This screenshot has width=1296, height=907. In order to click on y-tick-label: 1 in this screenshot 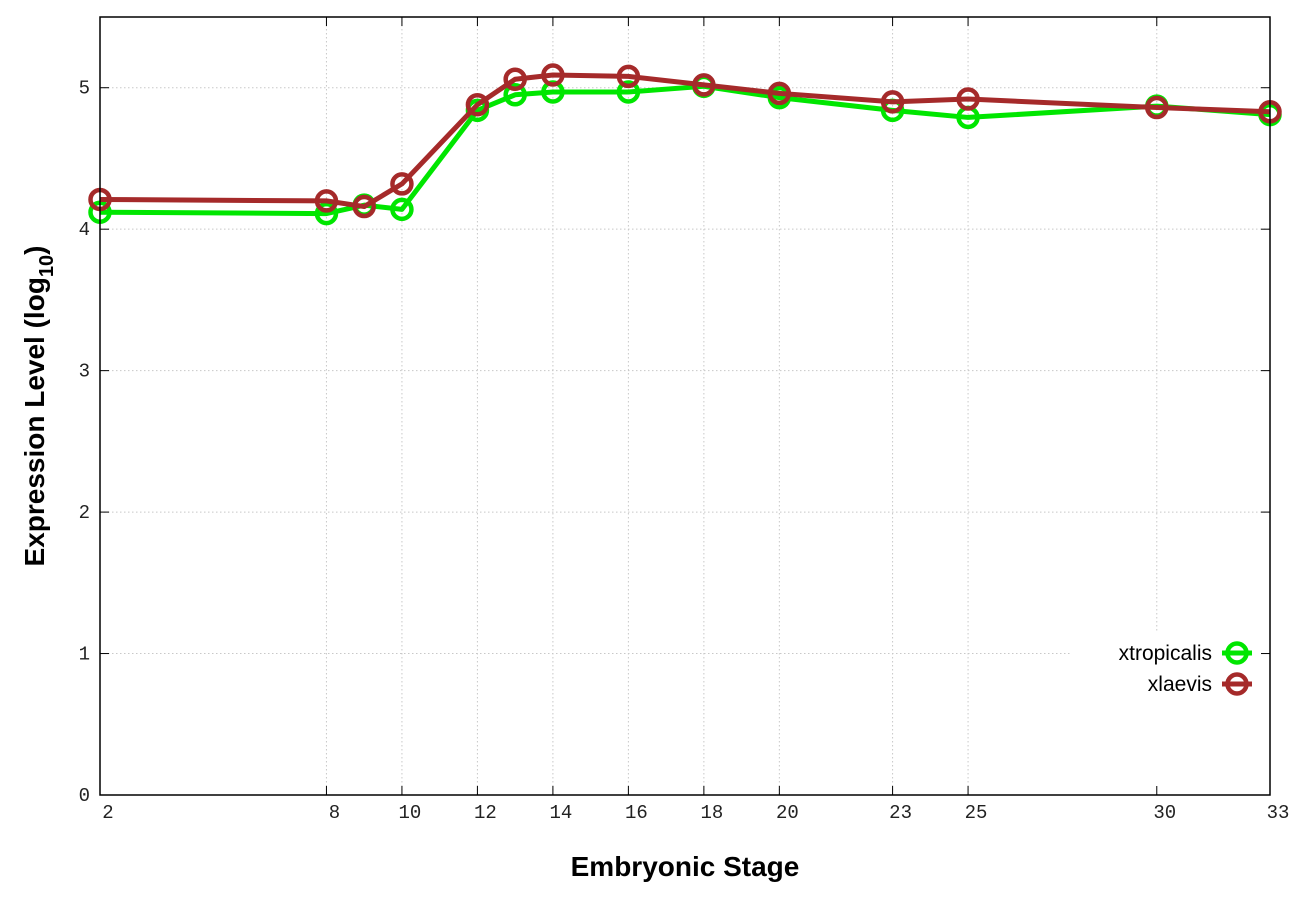, I will do `click(84, 655)`.